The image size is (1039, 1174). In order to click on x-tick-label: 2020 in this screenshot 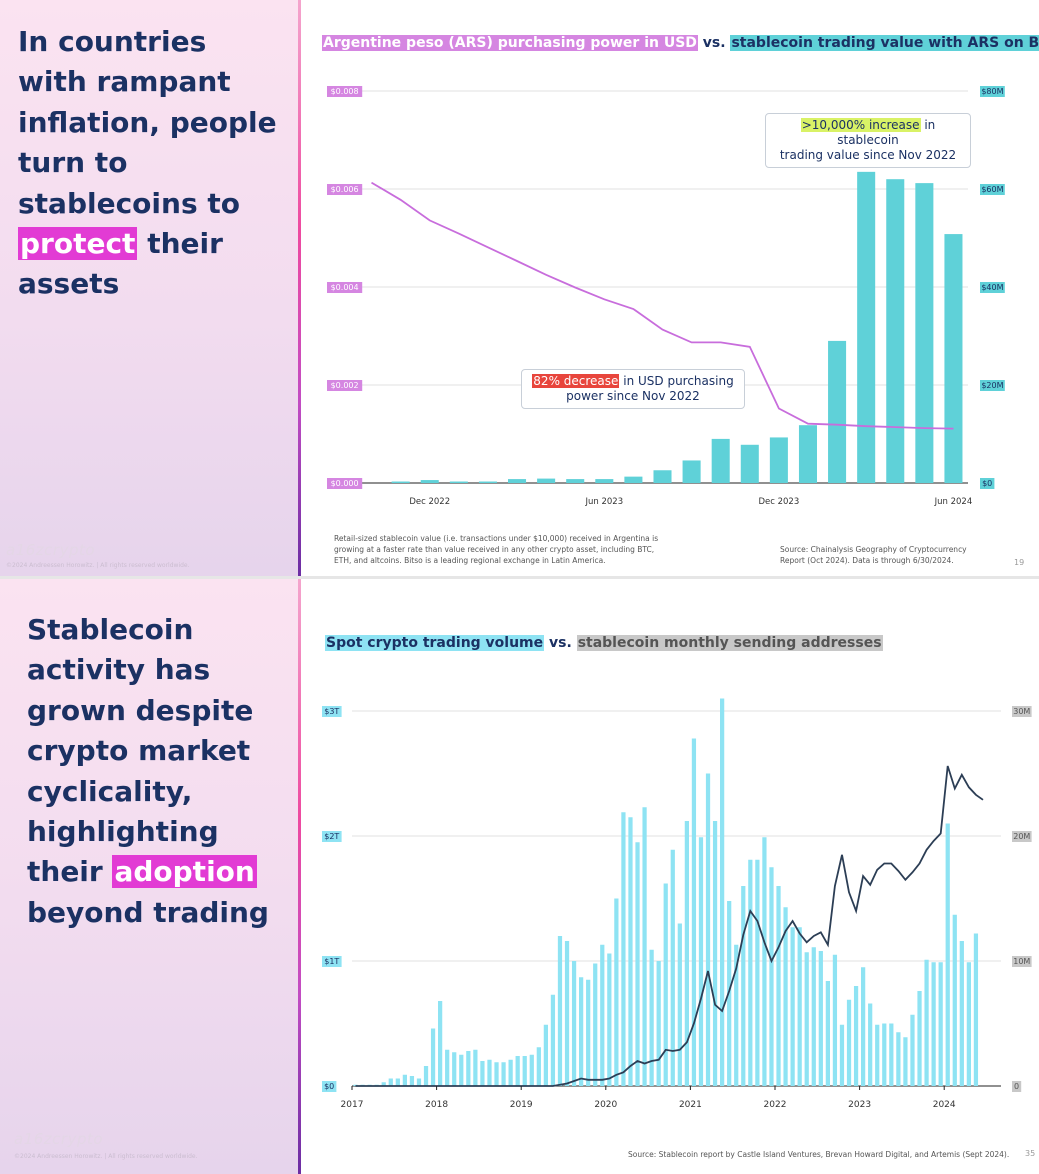, I will do `click(605, 1105)`.